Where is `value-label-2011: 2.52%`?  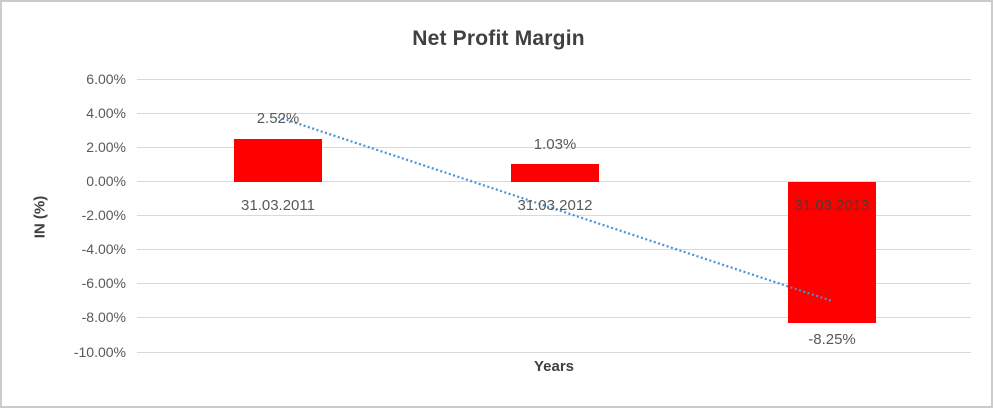 value-label-2011: 2.52% is located at coordinates (278, 118).